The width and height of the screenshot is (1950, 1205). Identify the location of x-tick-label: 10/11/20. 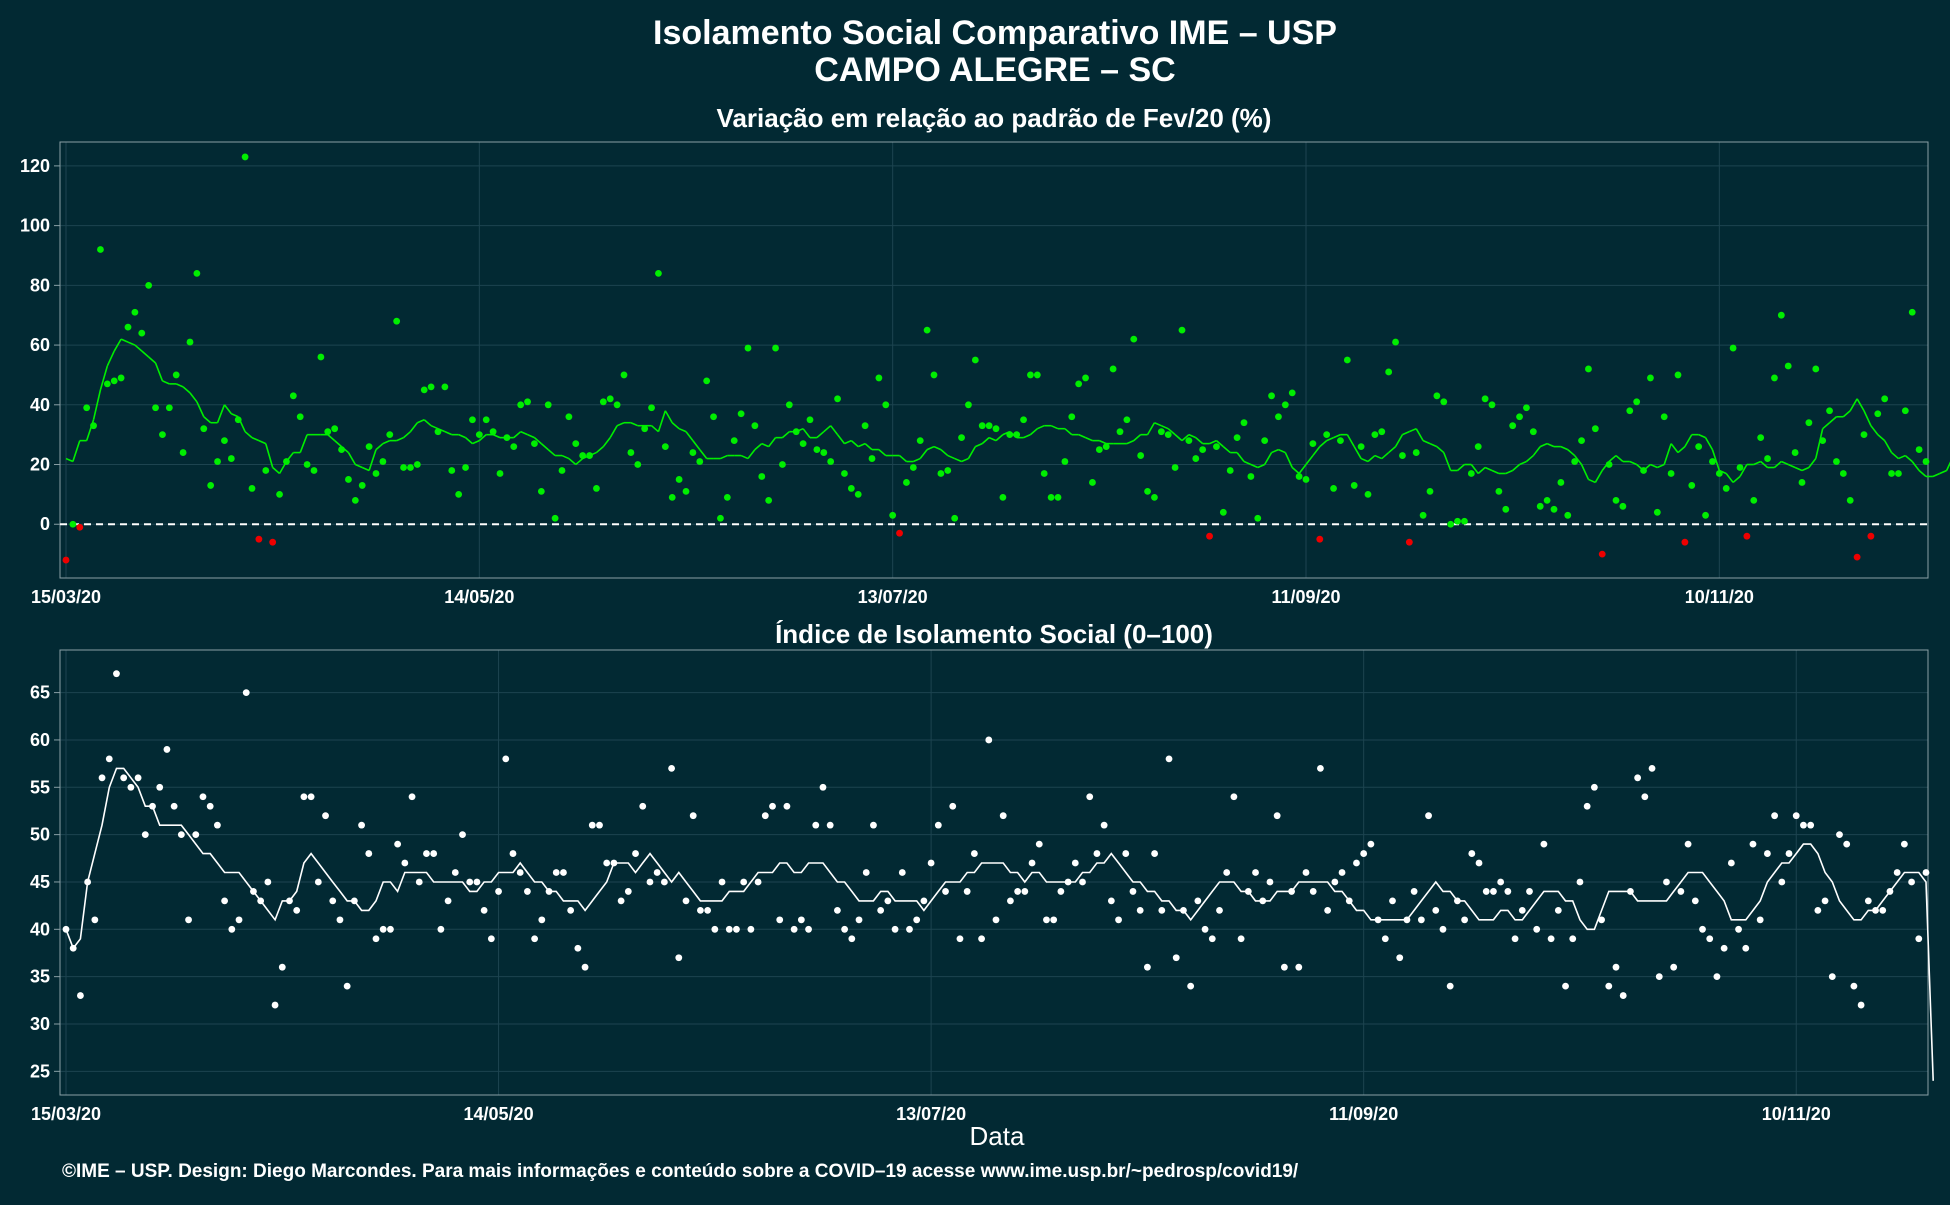
(1719, 597).